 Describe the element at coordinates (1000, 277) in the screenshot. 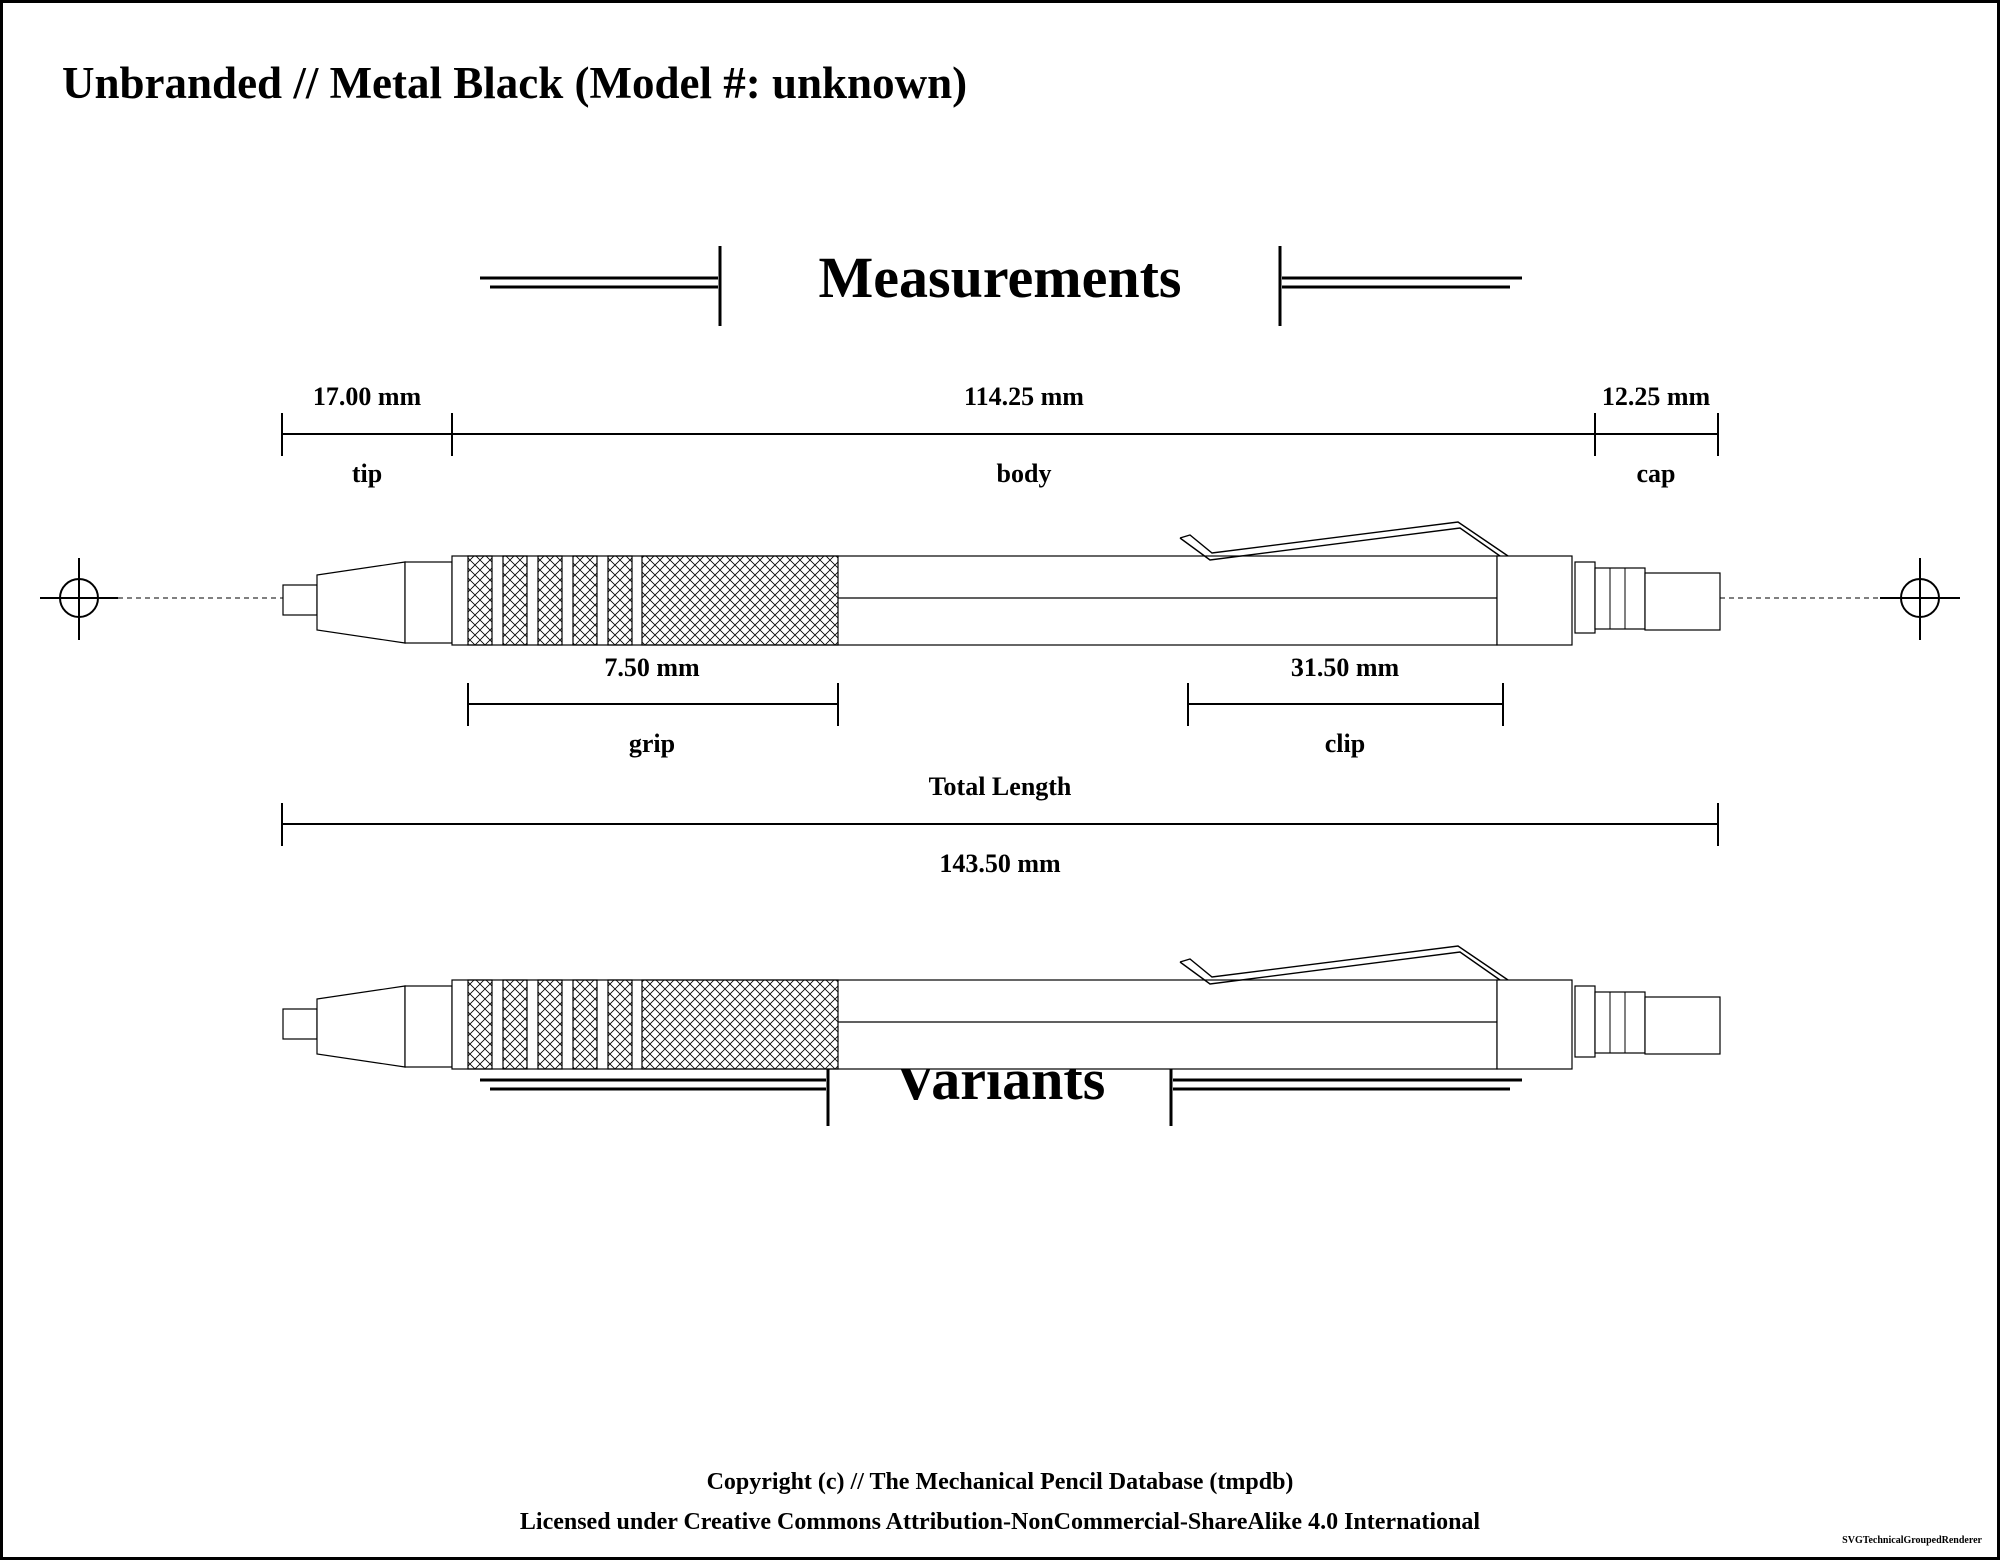

I see `measurements-heading: Measurements` at that location.